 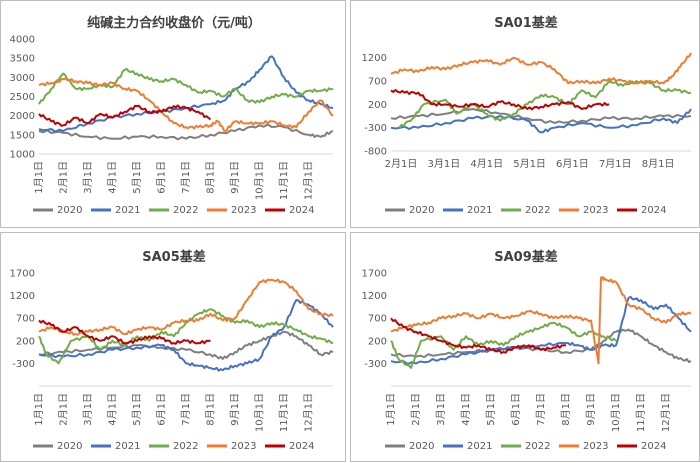 What do you see at coordinates (22, 116) in the screenshot?
I see `y-tick-label: 2000` at bounding box center [22, 116].